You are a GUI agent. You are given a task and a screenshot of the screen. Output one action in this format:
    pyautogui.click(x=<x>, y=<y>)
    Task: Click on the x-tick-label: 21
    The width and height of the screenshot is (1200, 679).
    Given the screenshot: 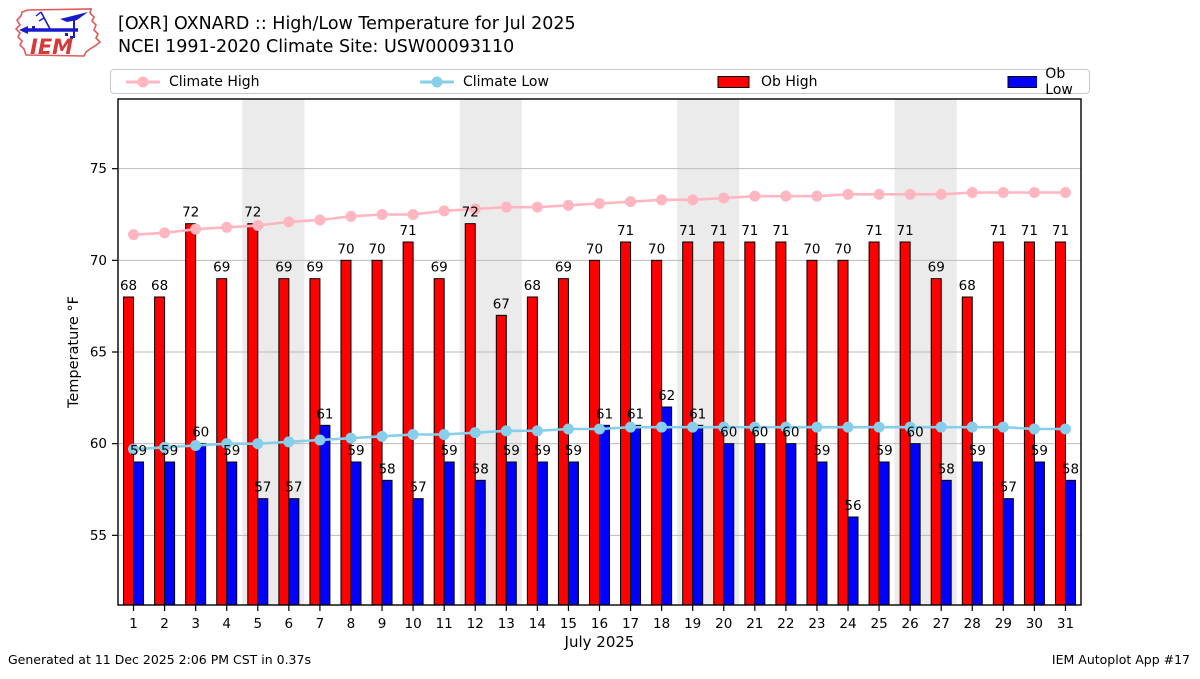 What is the action you would take?
    pyautogui.click(x=754, y=624)
    